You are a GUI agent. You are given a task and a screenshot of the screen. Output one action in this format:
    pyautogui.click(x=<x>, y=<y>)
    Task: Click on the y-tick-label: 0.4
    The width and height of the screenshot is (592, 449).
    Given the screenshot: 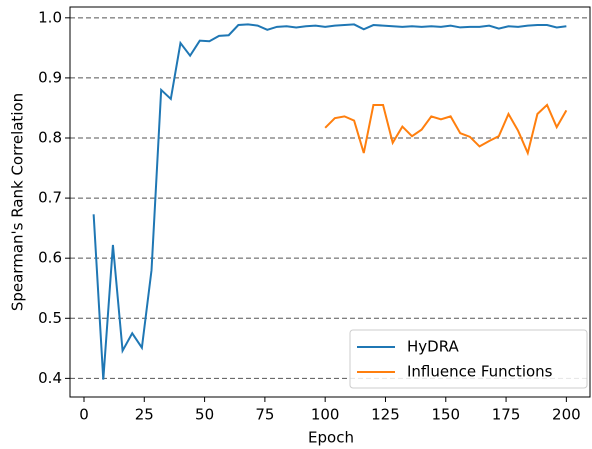 What is the action you would take?
    pyautogui.click(x=50, y=378)
    